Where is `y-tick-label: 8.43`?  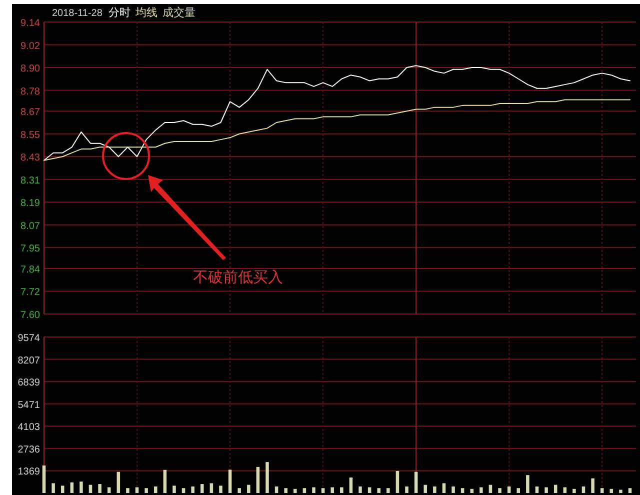
y-tick-label: 8.43 is located at coordinates (30, 158).